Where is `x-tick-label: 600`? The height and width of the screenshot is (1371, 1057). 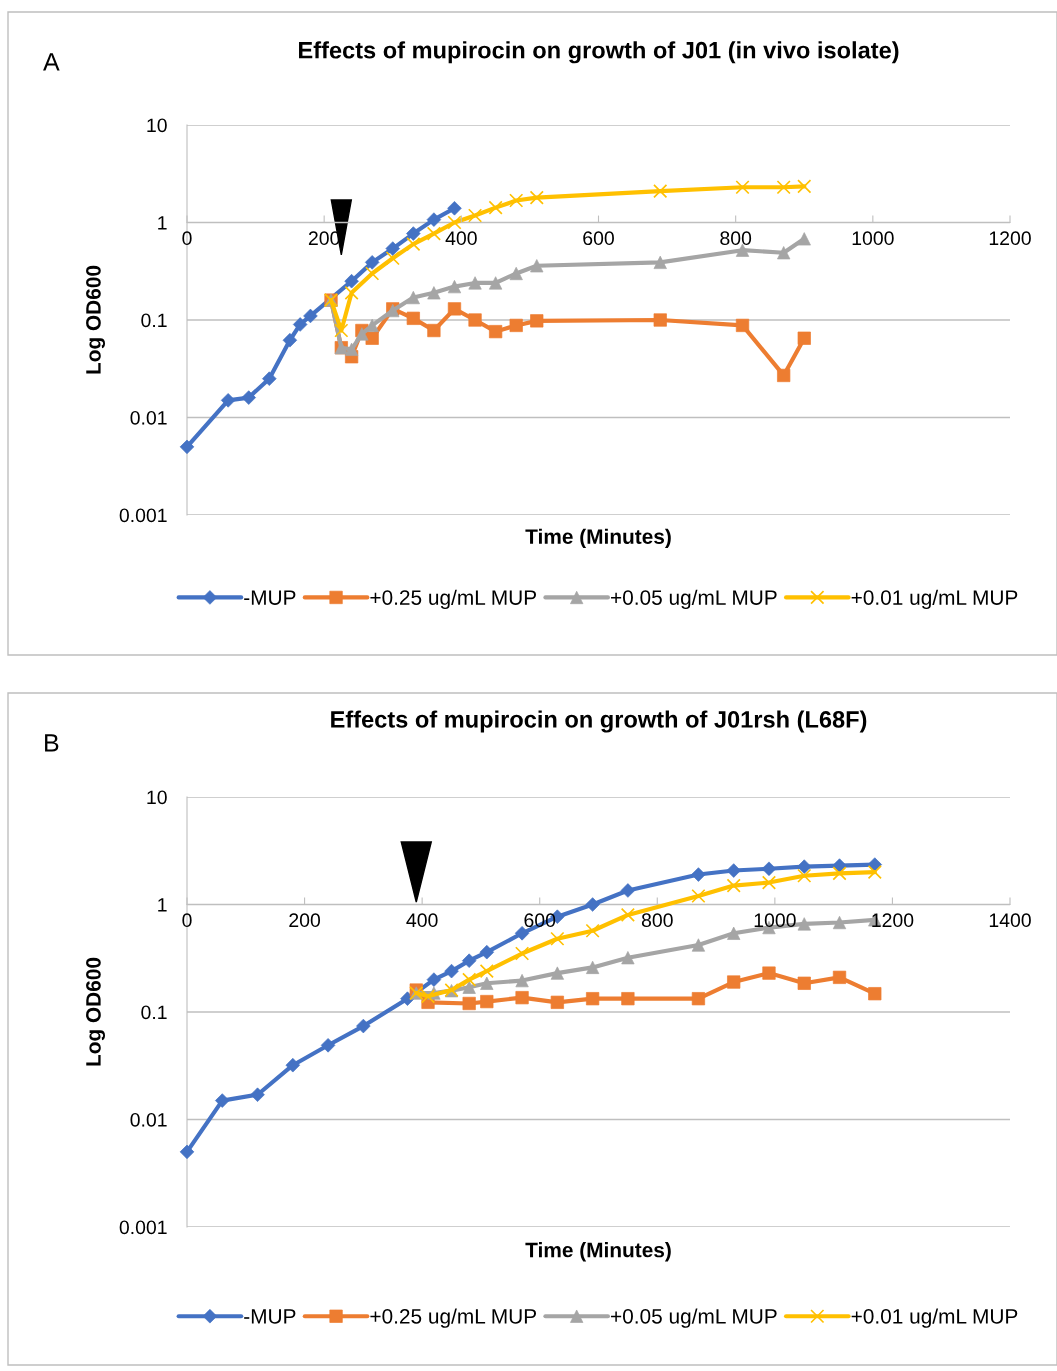
x-tick-label: 600 is located at coordinates (598, 238).